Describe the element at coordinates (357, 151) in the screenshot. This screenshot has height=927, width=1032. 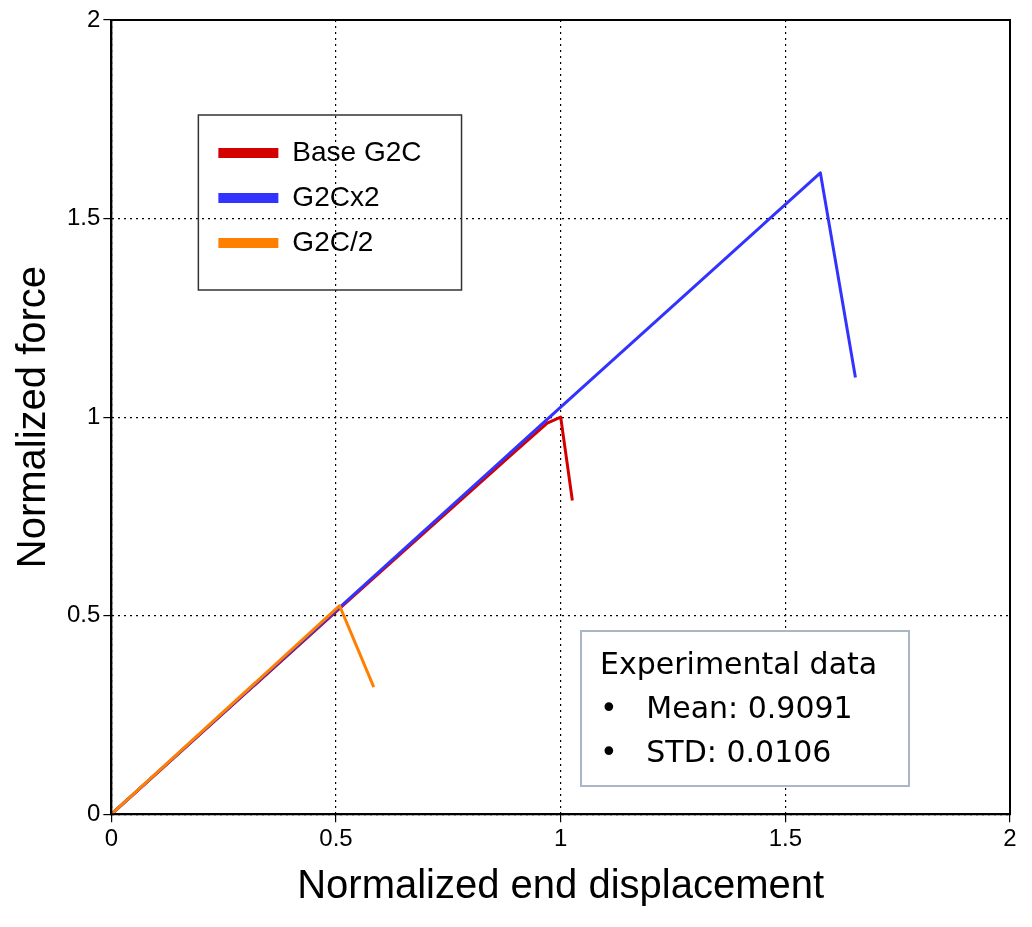
I see `legend-label: Base G2C` at that location.